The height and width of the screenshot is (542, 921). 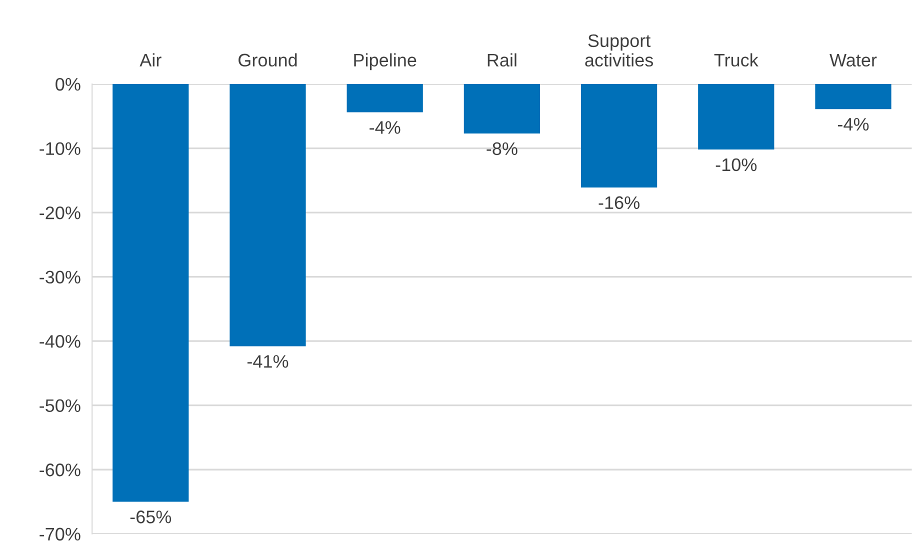 What do you see at coordinates (736, 165) in the screenshot?
I see `data-label: -10%` at bounding box center [736, 165].